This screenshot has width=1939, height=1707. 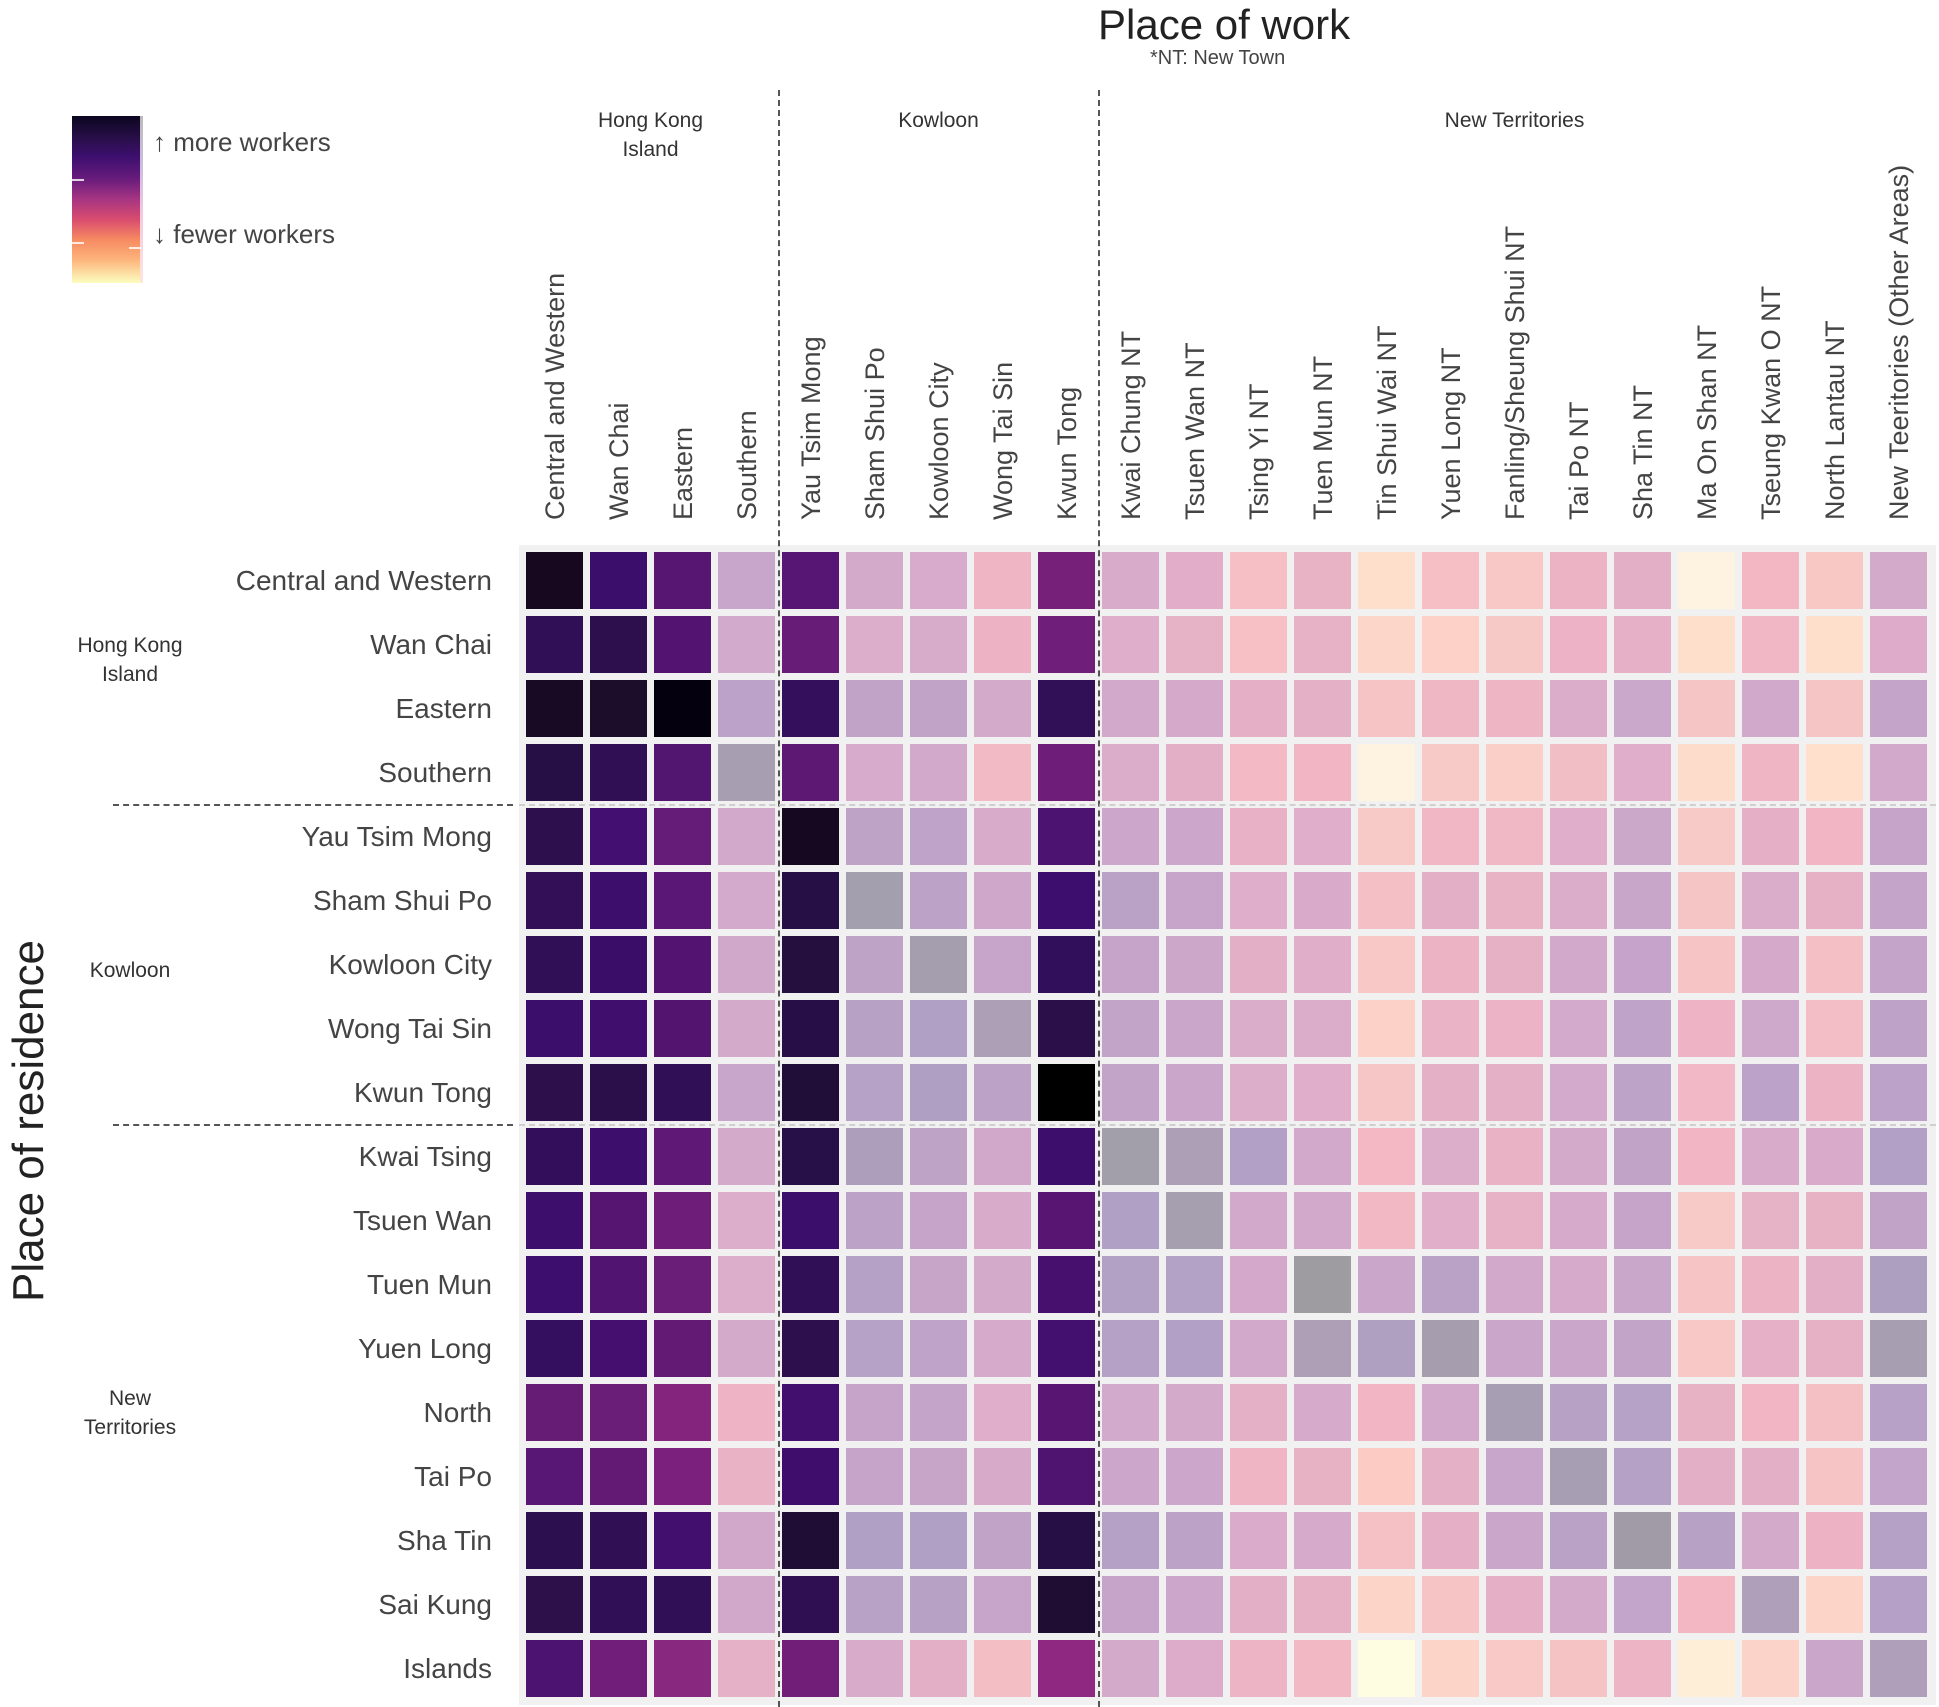 I want to click on legend-fewer-label: ↓ fewer workers, so click(x=244, y=234).